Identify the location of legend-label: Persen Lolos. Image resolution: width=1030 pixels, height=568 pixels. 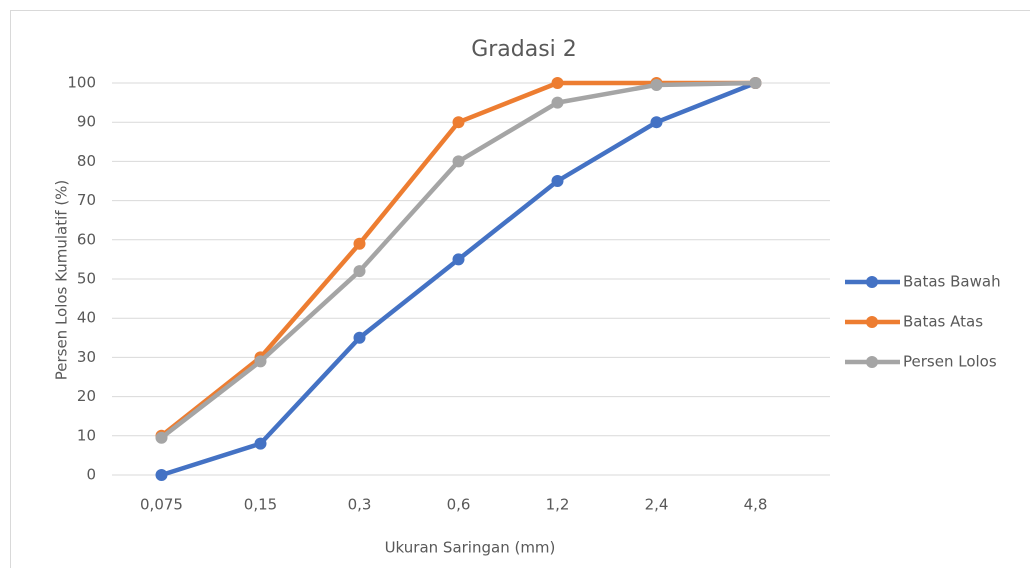
(950, 362).